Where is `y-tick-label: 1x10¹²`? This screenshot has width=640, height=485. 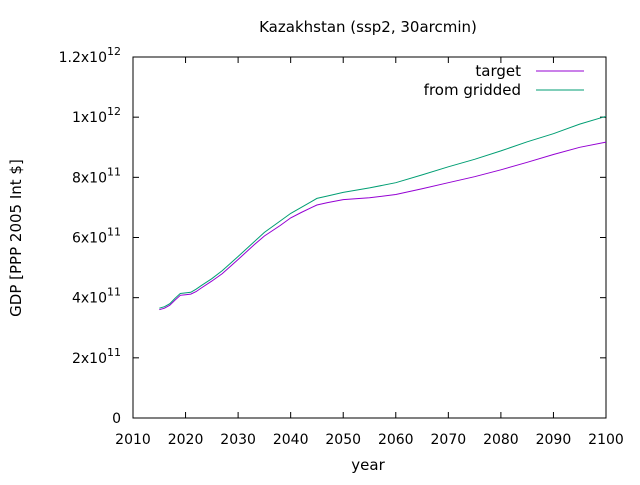
y-tick-label: 1x10¹² is located at coordinates (96, 115).